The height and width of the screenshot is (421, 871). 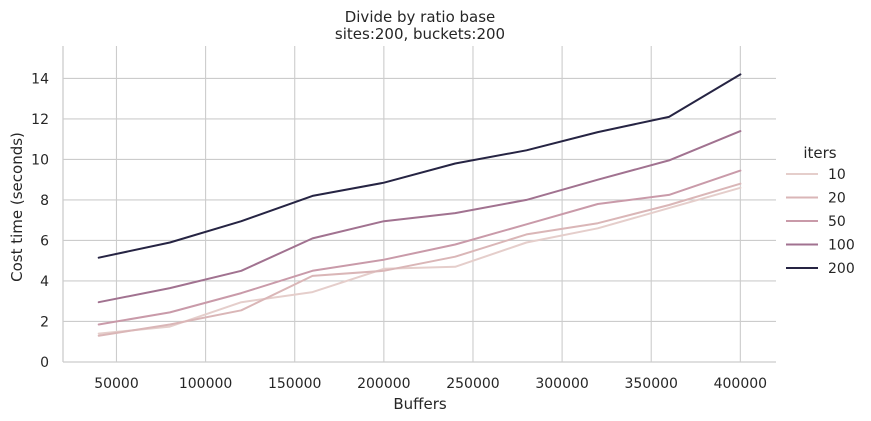 What do you see at coordinates (44, 363) in the screenshot?
I see `y-tick-label: 0` at bounding box center [44, 363].